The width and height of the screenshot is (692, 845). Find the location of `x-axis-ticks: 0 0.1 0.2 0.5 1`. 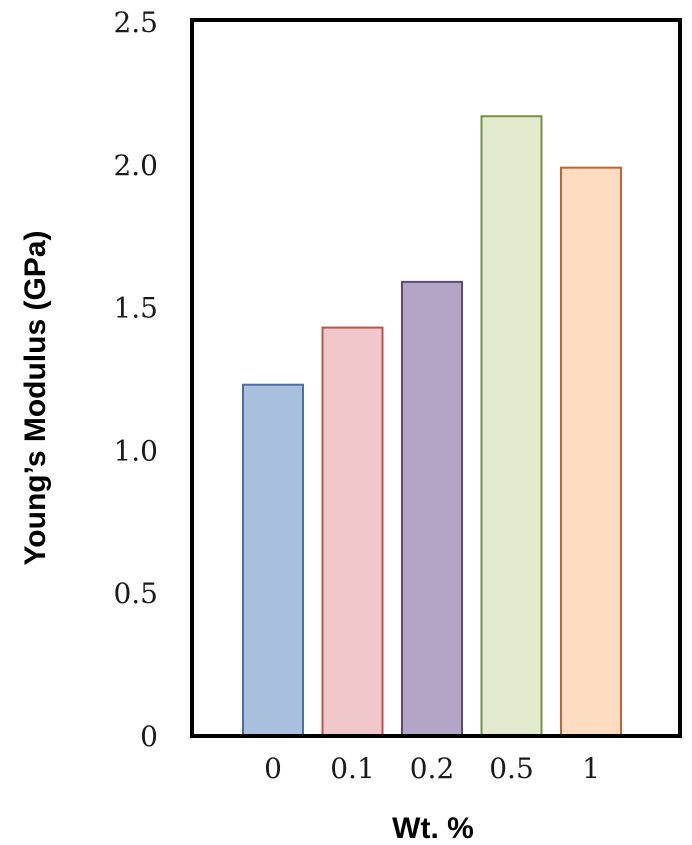

x-axis-ticks: 0 0.1 0.2 0.5 1 is located at coordinates (432, 768).